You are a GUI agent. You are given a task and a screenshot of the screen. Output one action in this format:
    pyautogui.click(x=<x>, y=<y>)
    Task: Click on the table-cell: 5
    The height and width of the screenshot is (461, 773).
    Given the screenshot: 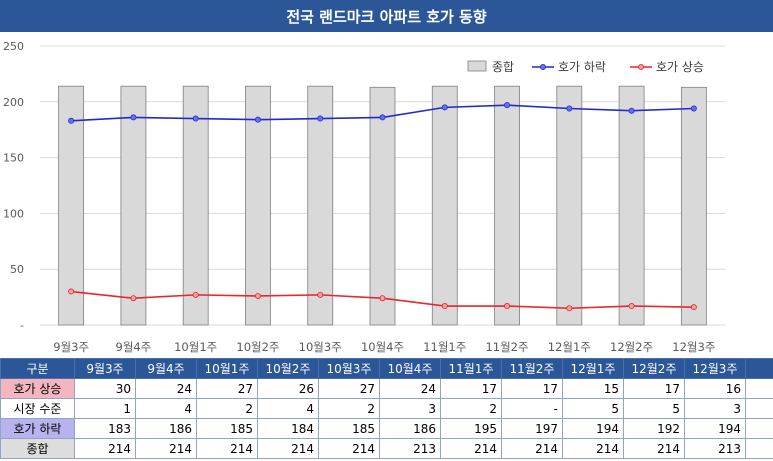 What is the action you would take?
    pyautogui.click(x=593, y=408)
    